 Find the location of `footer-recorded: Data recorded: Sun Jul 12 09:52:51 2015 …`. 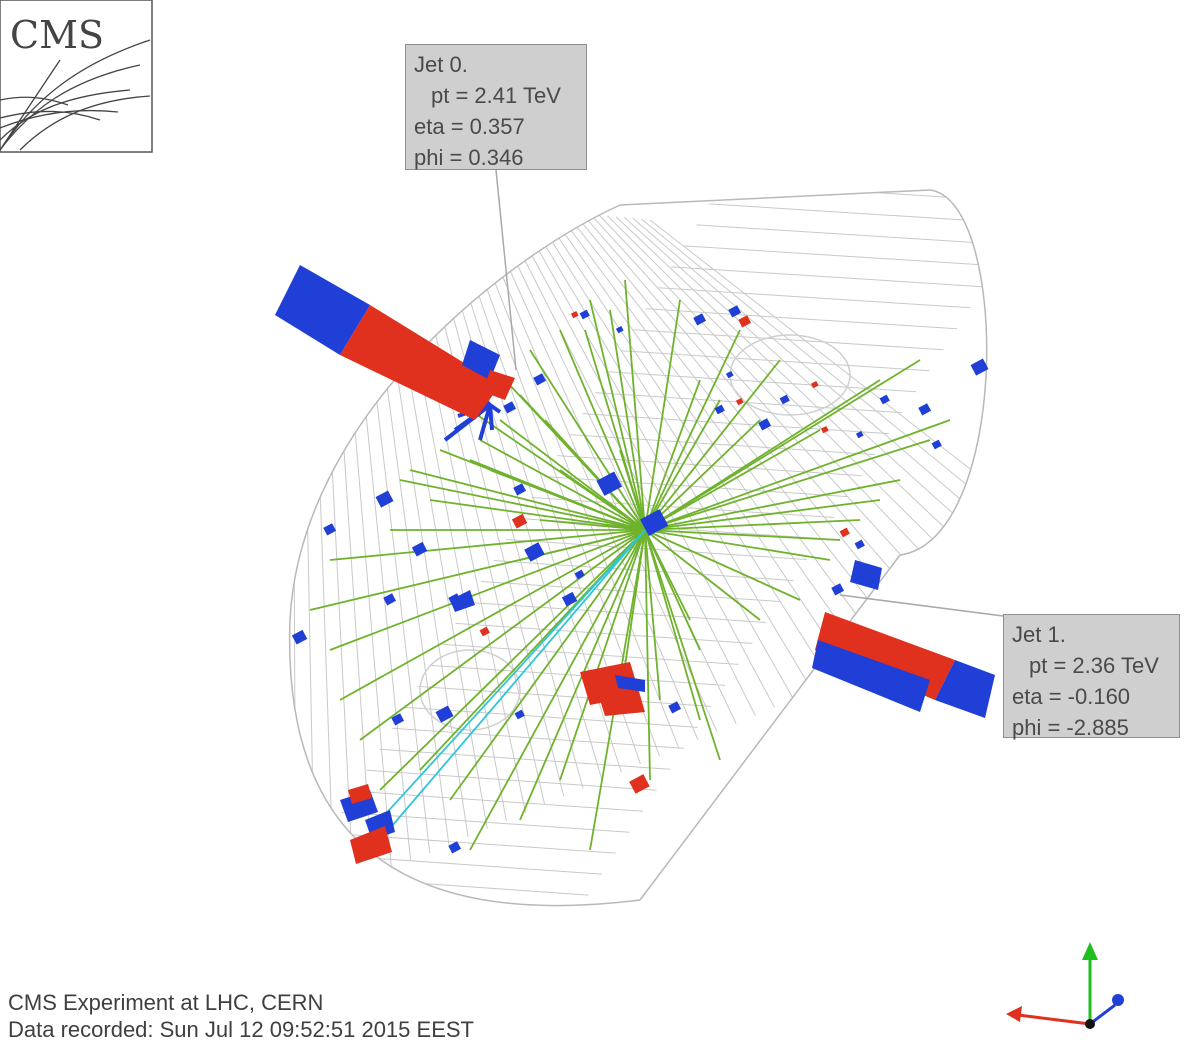

footer-recorded: Data recorded: Sun Jul 12 09:52:51 2015 … is located at coordinates (241, 1029).